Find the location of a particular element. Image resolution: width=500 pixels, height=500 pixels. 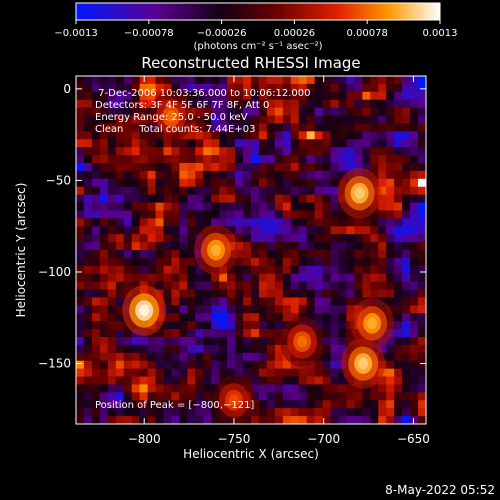

source-blob is located at coordinates (144, 310).